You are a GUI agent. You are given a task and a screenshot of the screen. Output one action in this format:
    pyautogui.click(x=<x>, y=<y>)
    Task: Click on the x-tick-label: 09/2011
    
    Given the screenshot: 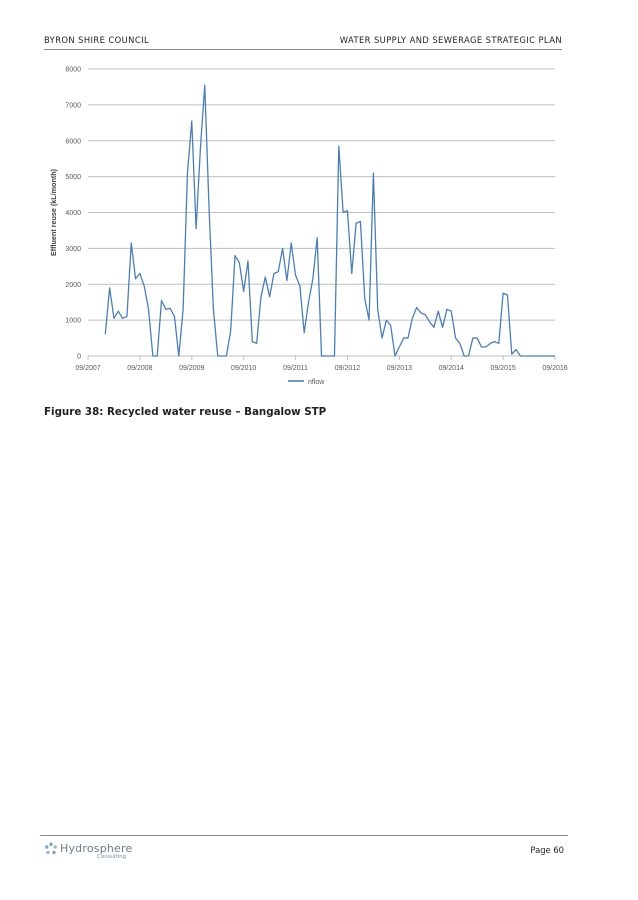 What is the action you would take?
    pyautogui.click(x=295, y=368)
    